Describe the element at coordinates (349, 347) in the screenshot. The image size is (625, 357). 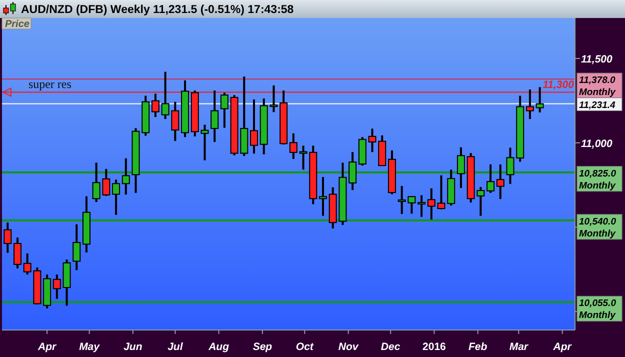
I see `x-tick-label: Nov` at that location.